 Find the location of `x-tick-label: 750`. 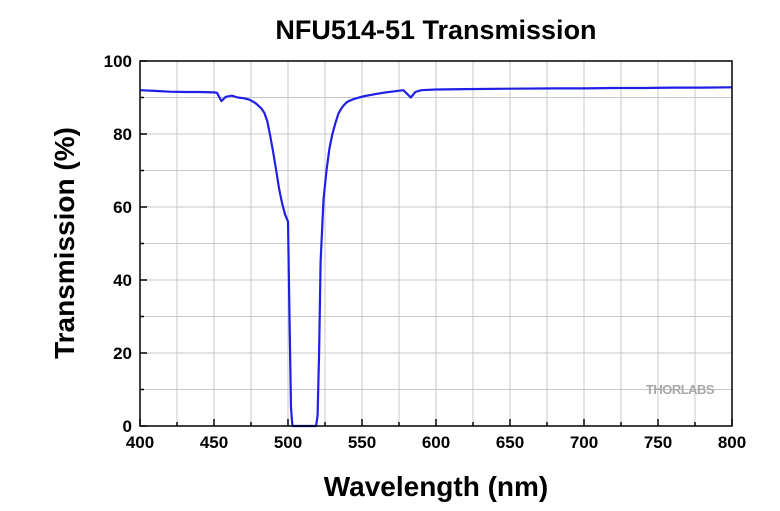

x-tick-label: 750 is located at coordinates (658, 442).